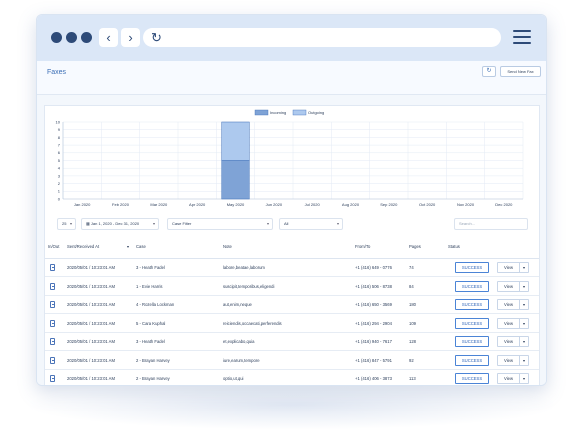 The width and height of the screenshot is (583, 443). Describe the element at coordinates (244, 267) in the screenshot. I see `note-cell: labore,beatae,laborum` at that location.